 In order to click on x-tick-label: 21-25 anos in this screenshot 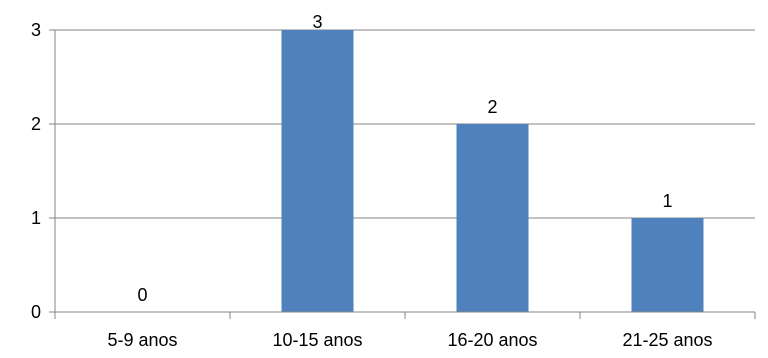, I will do `click(667, 340)`.